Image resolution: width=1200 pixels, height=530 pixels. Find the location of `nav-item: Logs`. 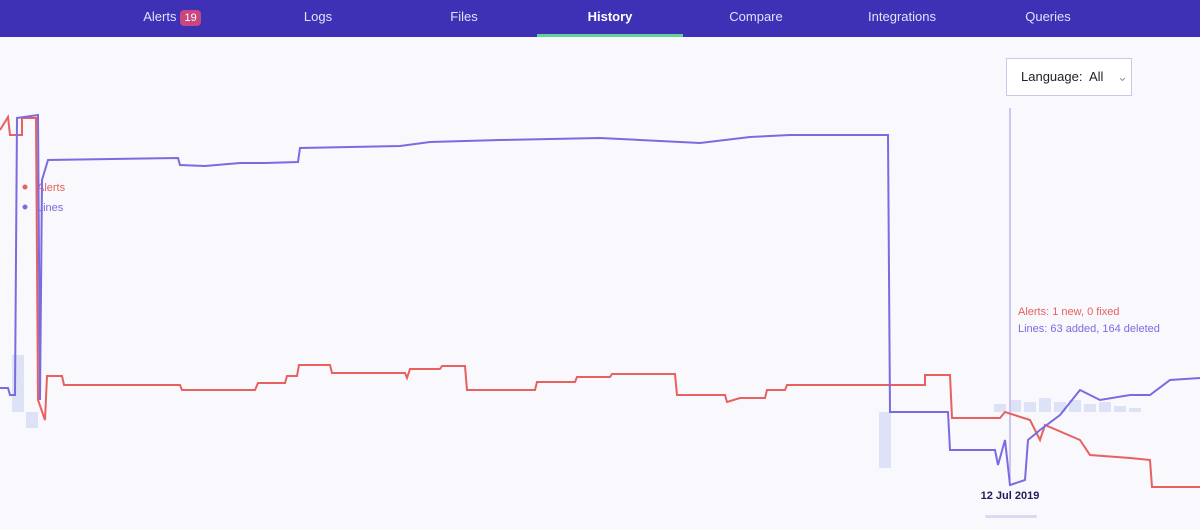

nav-item: Logs is located at coordinates (318, 18).